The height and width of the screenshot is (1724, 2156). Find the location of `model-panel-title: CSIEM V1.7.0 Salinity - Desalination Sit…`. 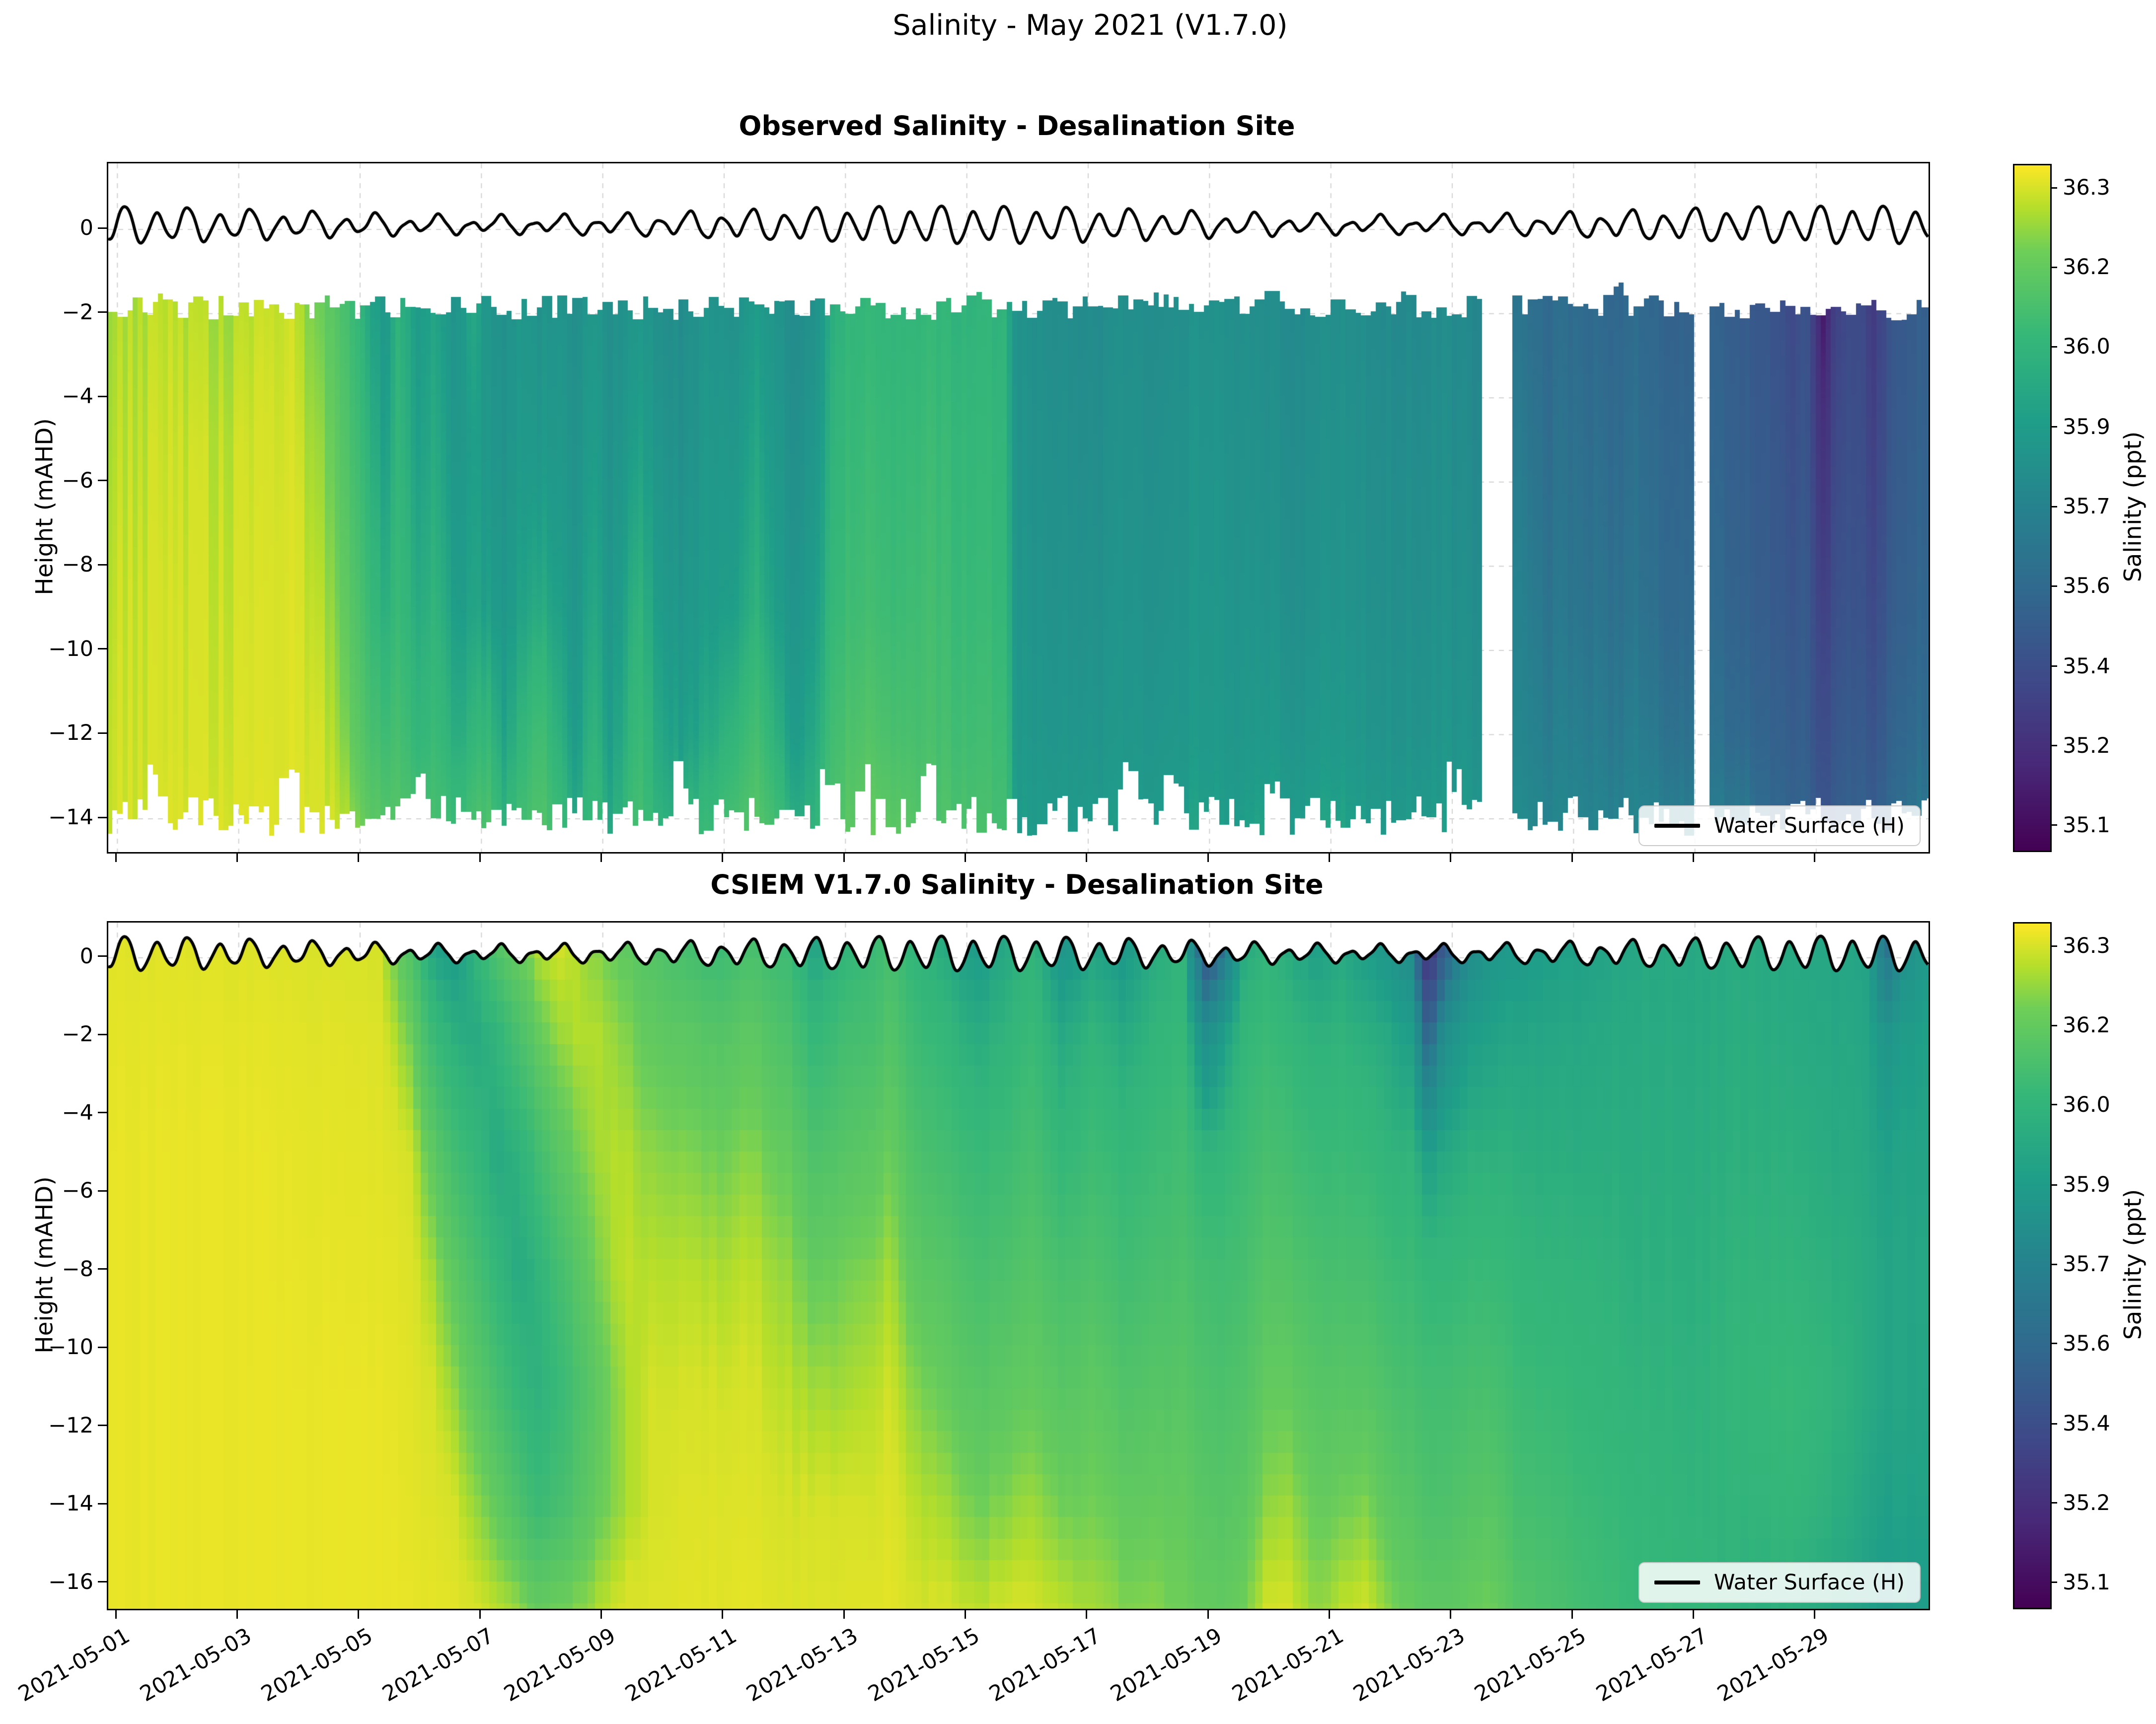

model-panel-title: CSIEM V1.7.0 Salinity - Desalination Sit… is located at coordinates (1017, 884).